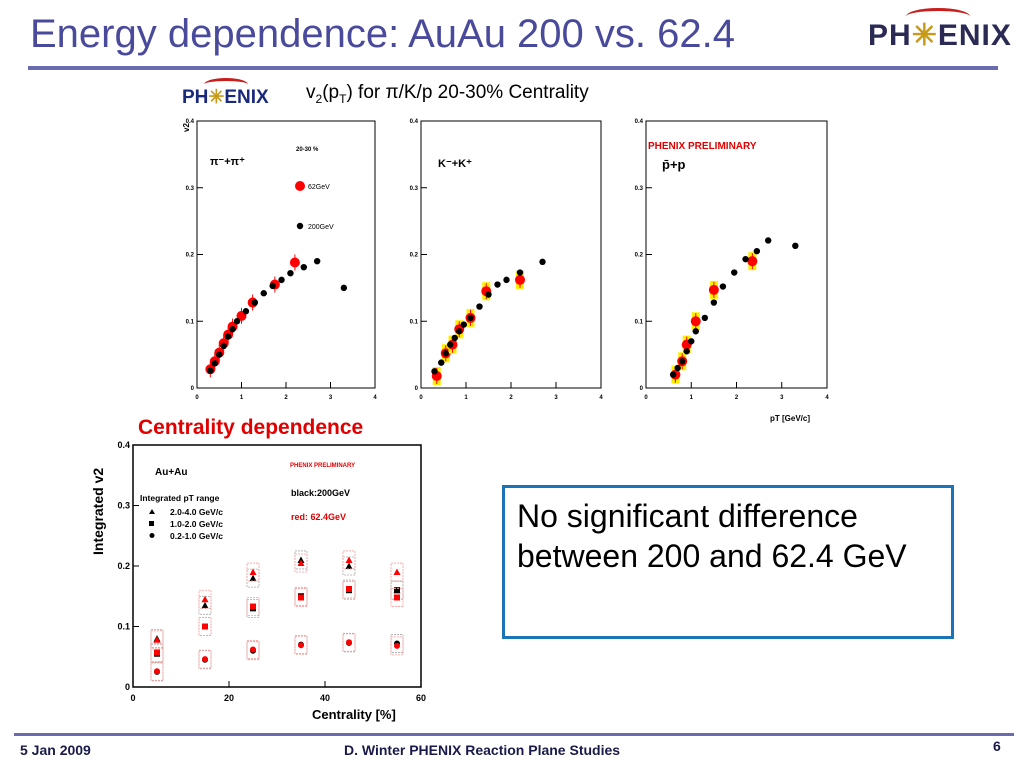 The width and height of the screenshot is (1024, 768). I want to click on centrality-label: 20-30 %, so click(307, 150).